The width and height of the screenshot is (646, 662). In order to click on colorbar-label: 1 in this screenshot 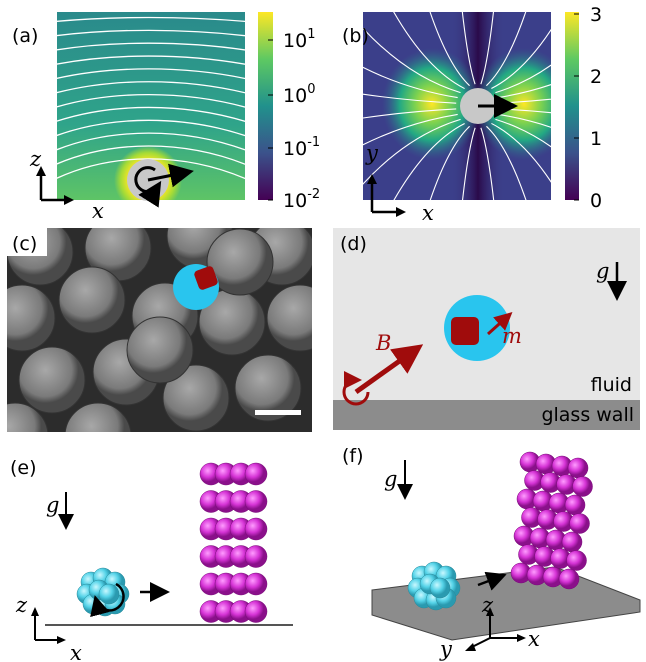, I will do `click(596, 139)`.